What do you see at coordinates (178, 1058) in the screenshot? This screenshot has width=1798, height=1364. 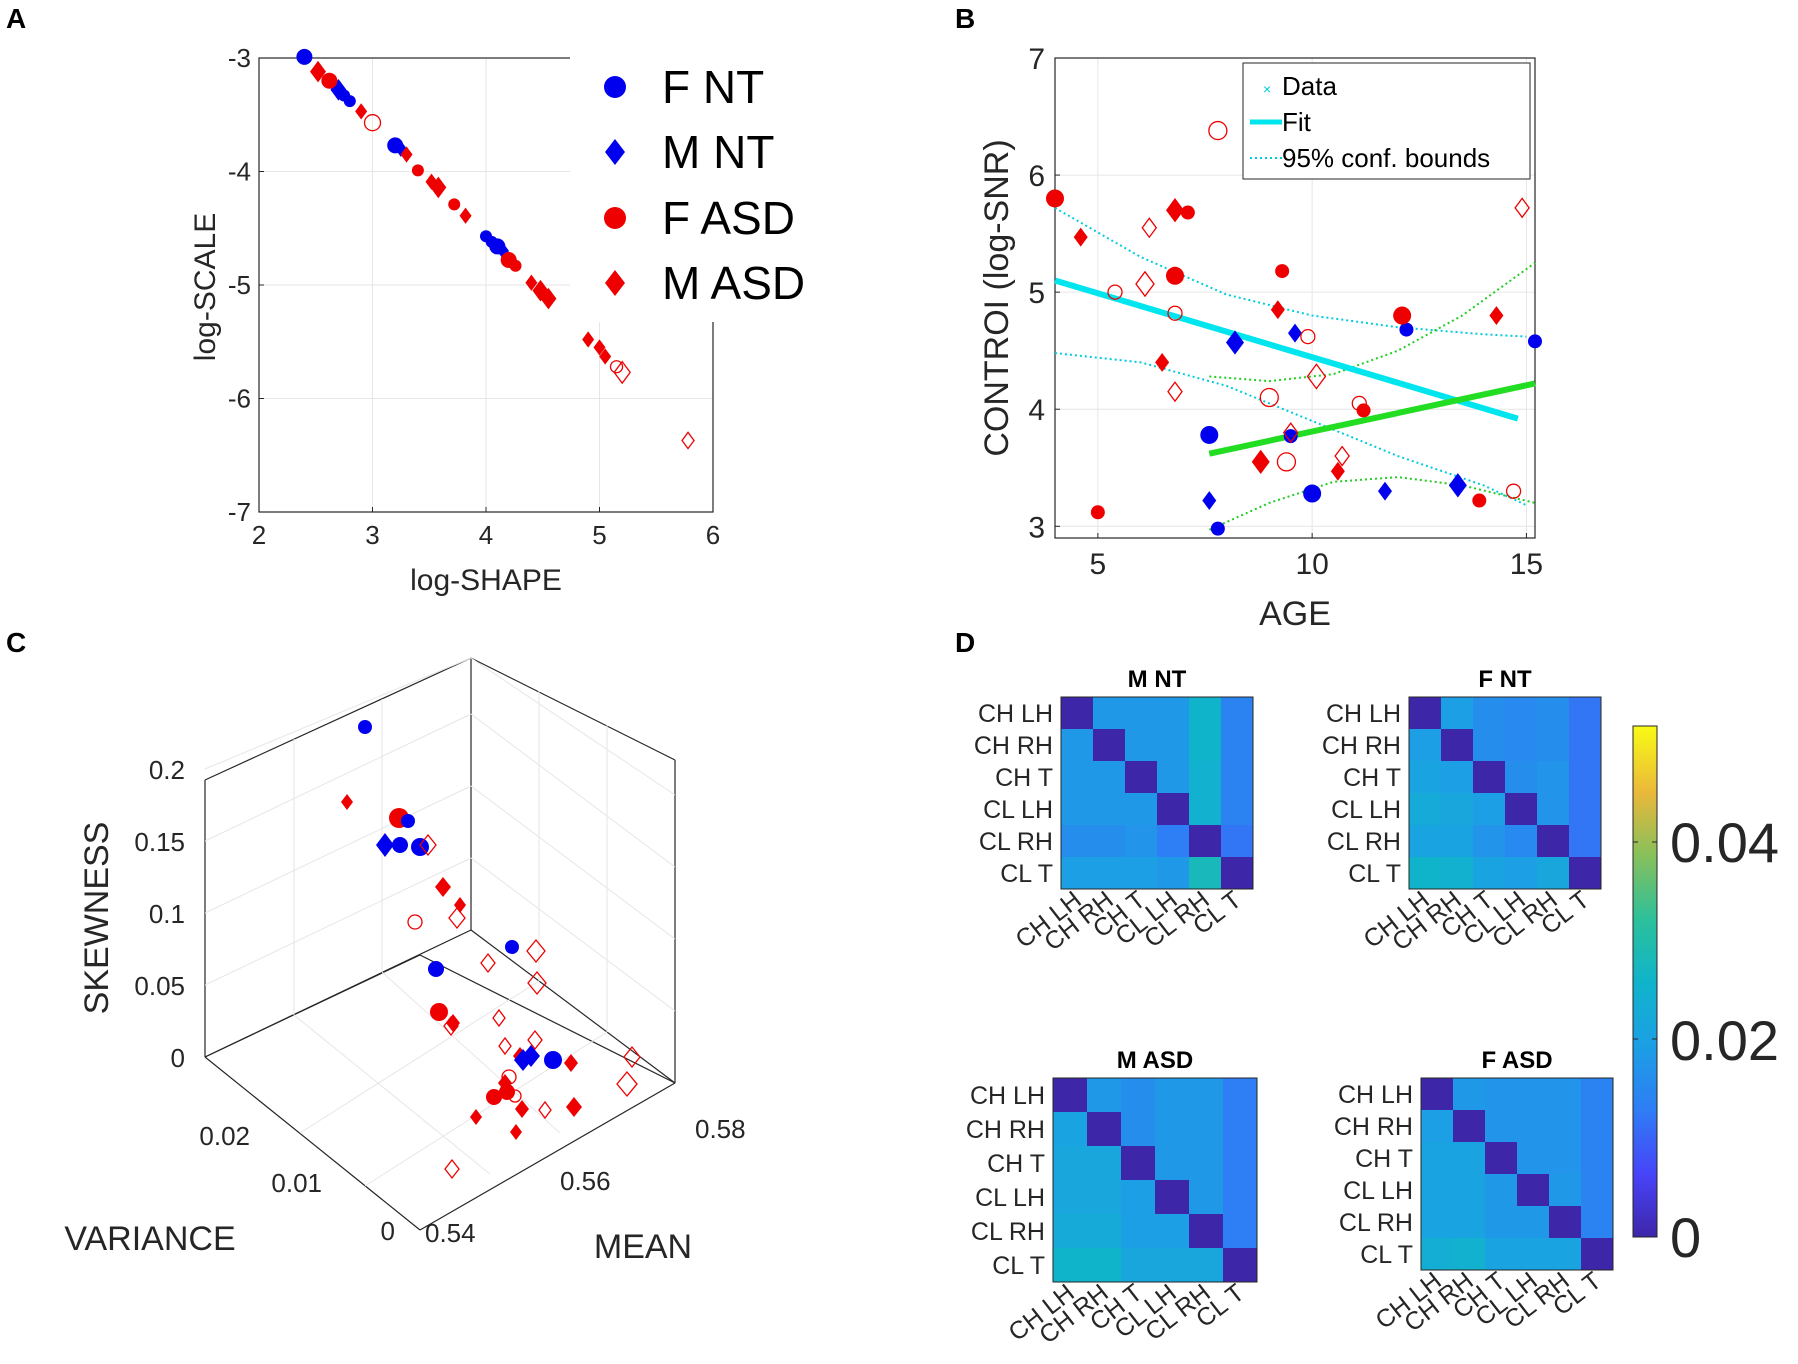 I see `c-ytick-0: 0` at bounding box center [178, 1058].